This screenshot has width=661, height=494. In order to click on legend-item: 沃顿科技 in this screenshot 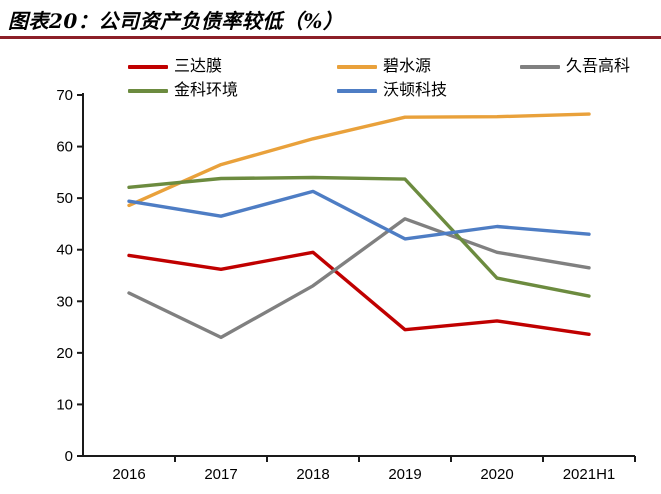, I will do `click(392, 91)`.